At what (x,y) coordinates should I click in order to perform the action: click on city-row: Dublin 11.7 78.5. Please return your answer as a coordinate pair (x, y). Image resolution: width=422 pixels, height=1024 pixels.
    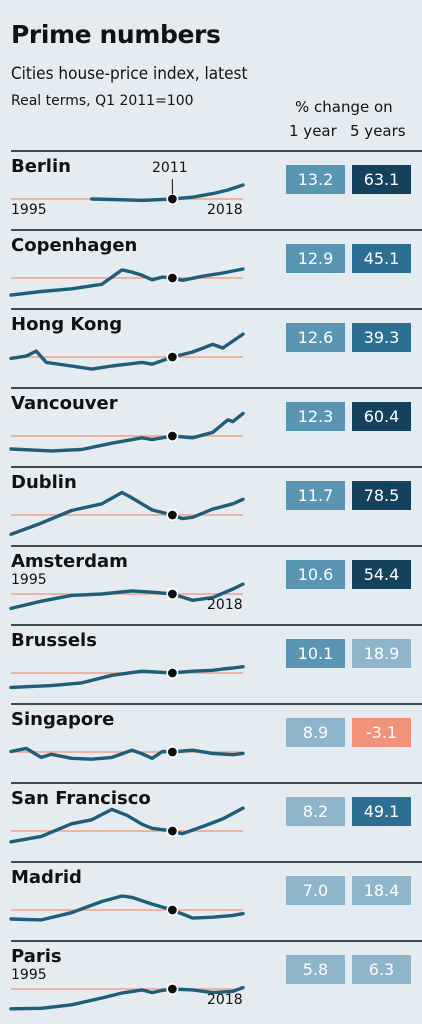
    Looking at the image, I should click on (211, 505).